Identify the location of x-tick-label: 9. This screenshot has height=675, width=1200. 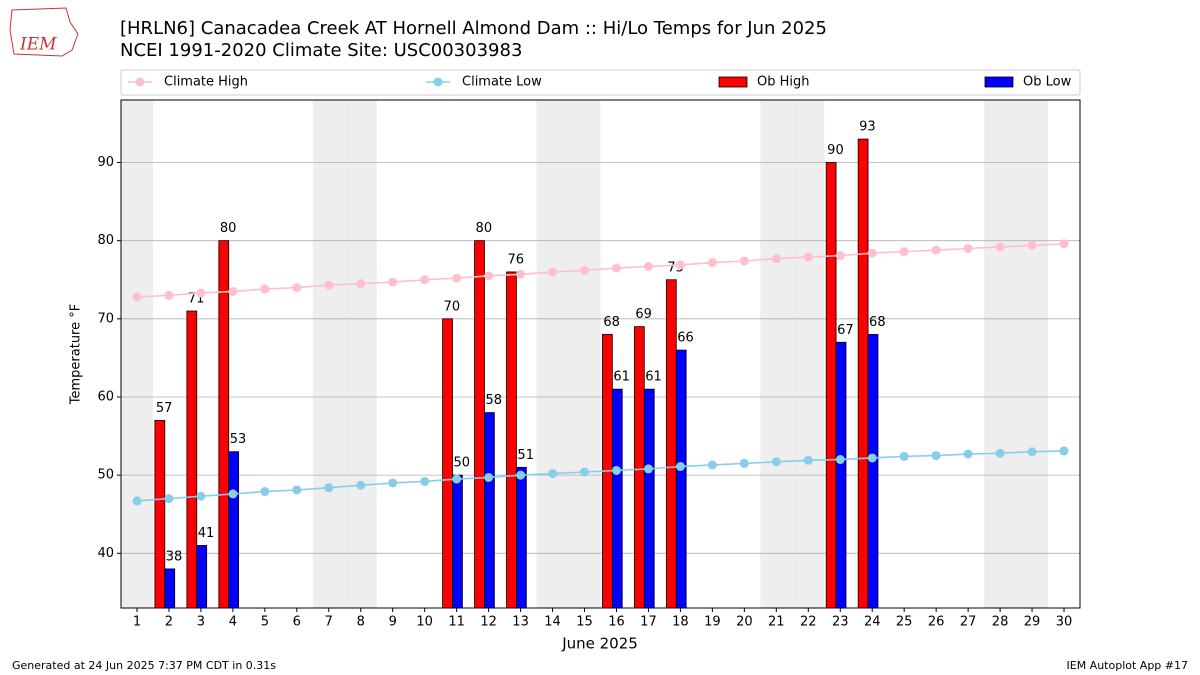
(393, 622).